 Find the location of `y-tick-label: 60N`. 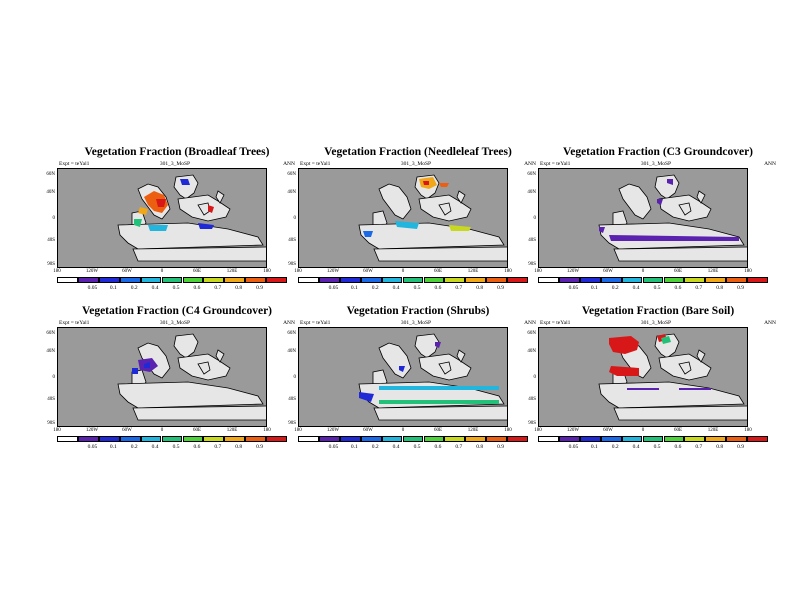

y-tick-label: 60N is located at coordinates (50, 333).